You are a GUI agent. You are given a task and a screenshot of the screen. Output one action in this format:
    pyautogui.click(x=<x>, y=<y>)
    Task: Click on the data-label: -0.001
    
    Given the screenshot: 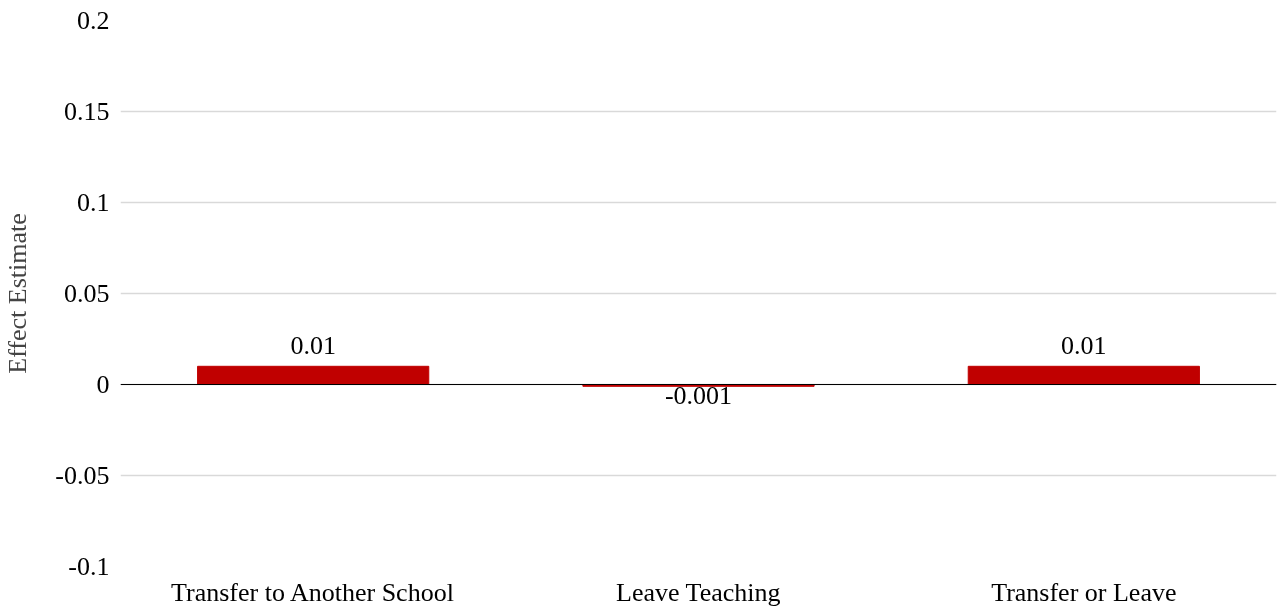 What is the action you would take?
    pyautogui.click(x=698, y=396)
    